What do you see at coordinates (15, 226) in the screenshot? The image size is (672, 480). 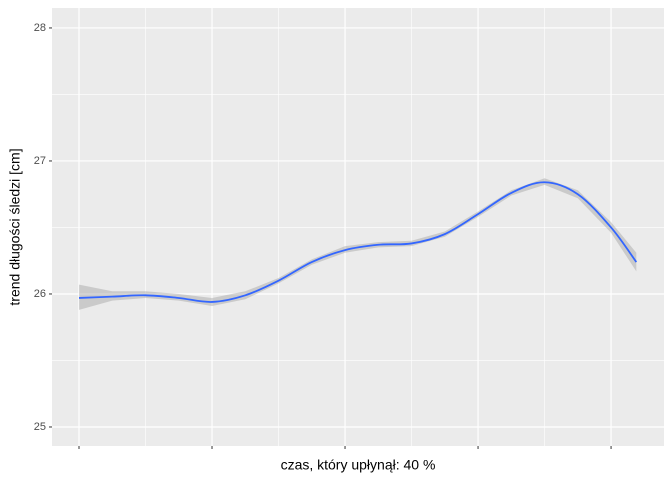 I see `y-axis-title: trend długości śledzi [cm]` at bounding box center [15, 226].